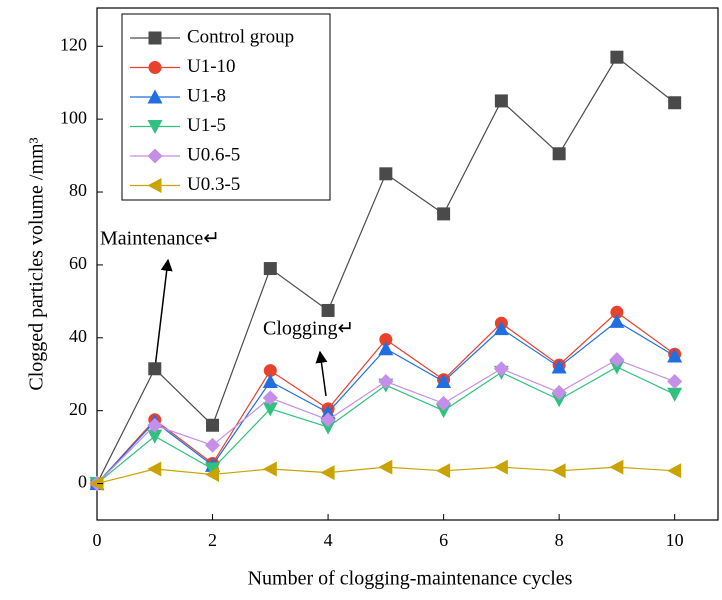 The image size is (722, 600). Describe the element at coordinates (78, 190) in the screenshot. I see `y-tick-label: 80` at that location.